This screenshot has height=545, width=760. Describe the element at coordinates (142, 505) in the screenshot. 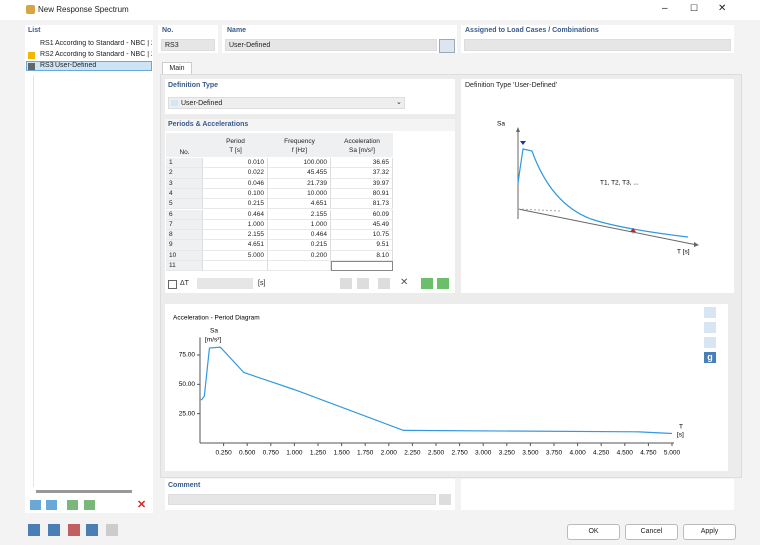

I see `tool-delete: ✕` at that location.